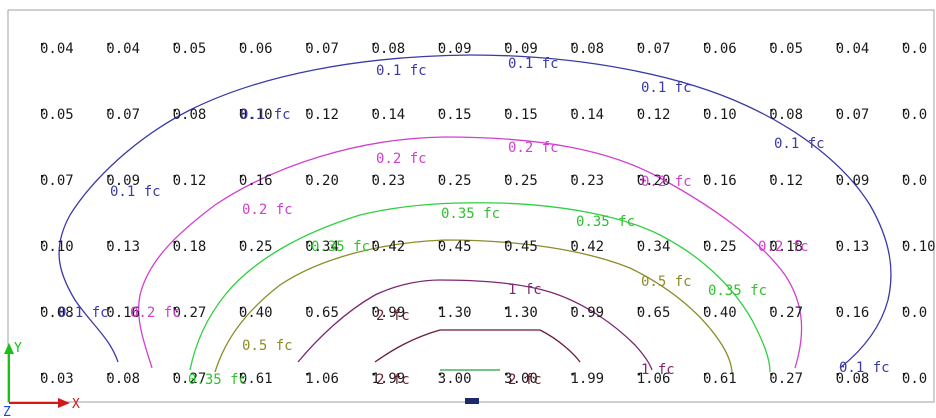 The height and width of the screenshot is (418, 936). What do you see at coordinates (9, 348) in the screenshot?
I see `y-axis-arrowhead` at bounding box center [9, 348].